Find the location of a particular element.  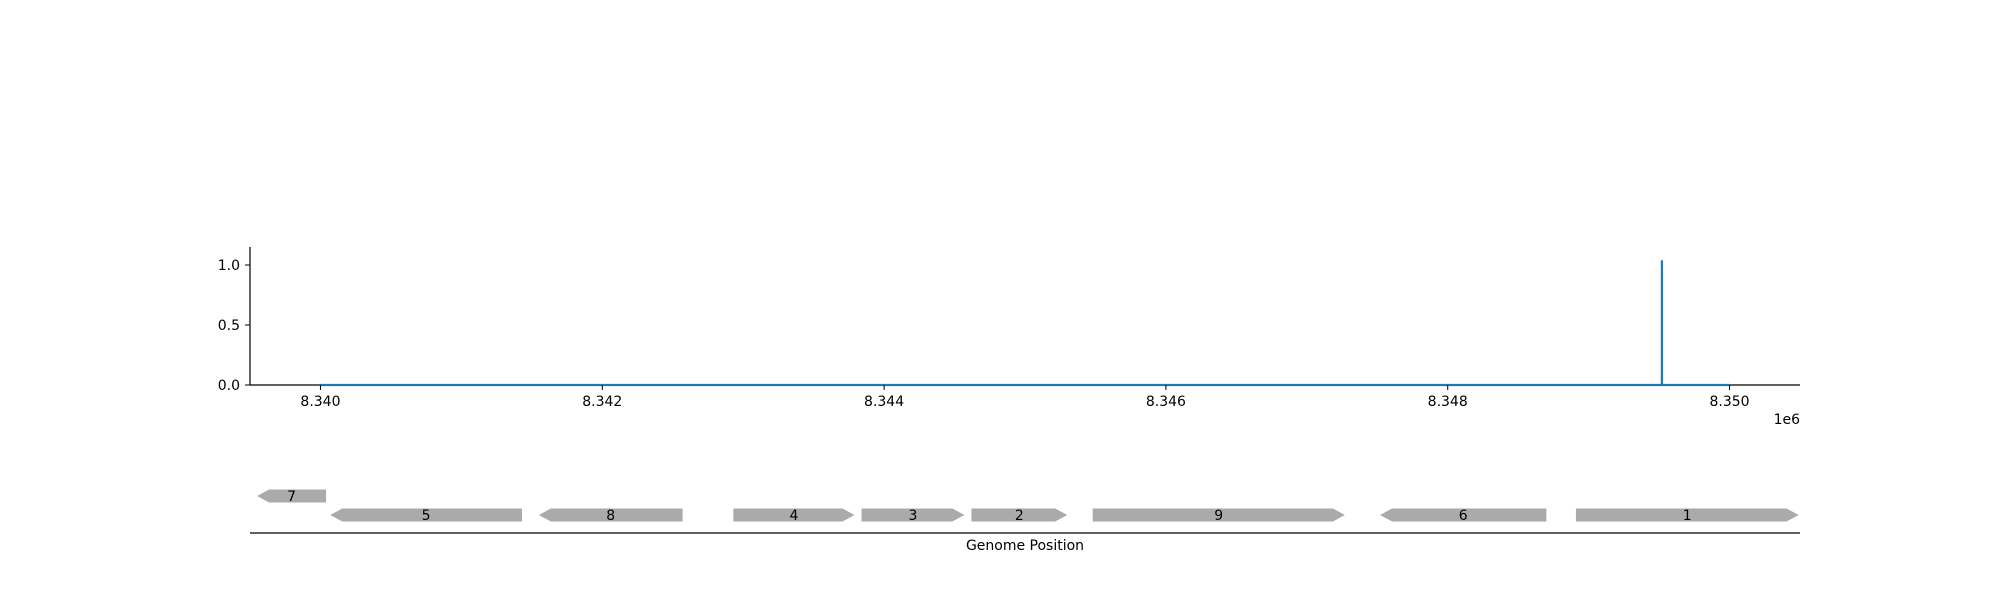

gene-label-5: 5 is located at coordinates (426, 516).